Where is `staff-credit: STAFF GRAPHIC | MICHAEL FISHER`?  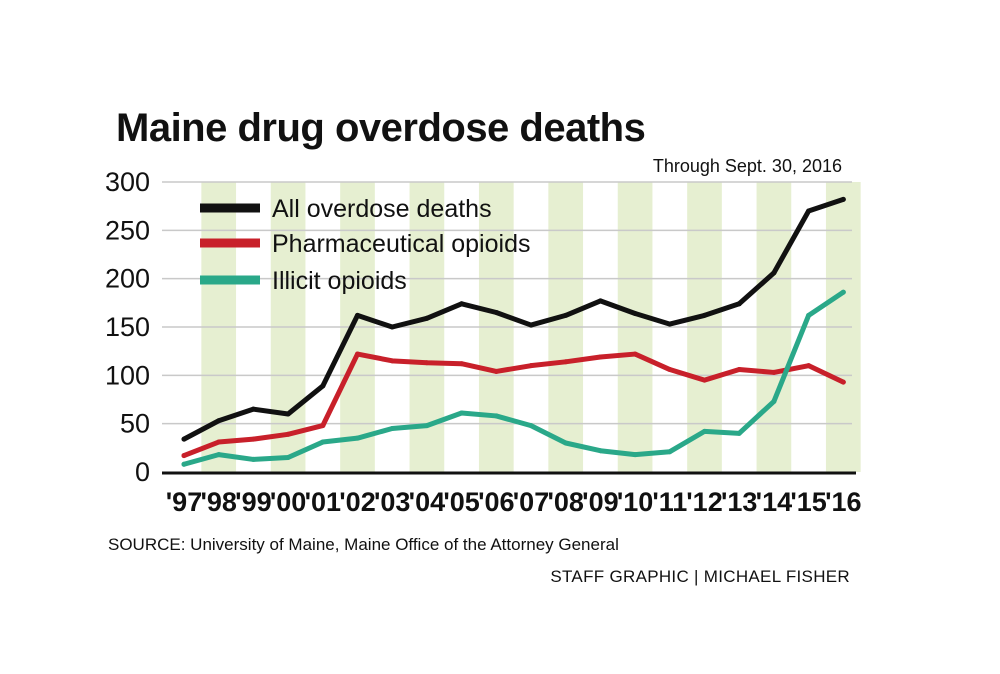
staff-credit: STAFF GRAPHIC | MICHAEL FISHER is located at coordinates (700, 576).